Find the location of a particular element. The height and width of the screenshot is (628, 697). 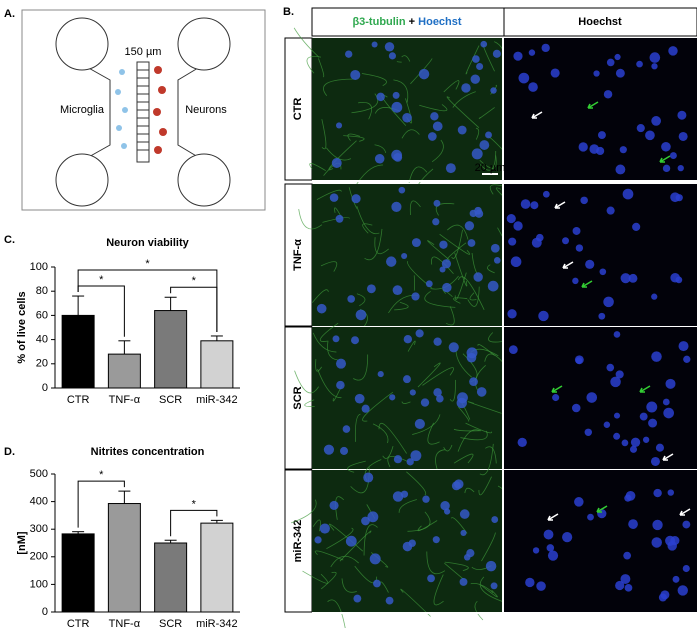

column-header: β3-tubulin + Hoechst is located at coordinates (406, 22).